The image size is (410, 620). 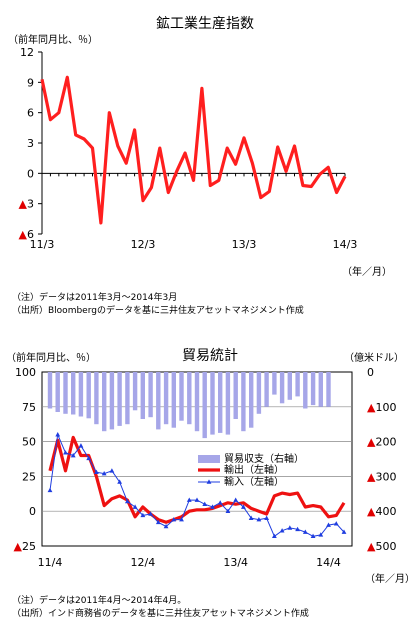 I want to click on y-tick-label-right: ▲500, so click(x=381, y=546).